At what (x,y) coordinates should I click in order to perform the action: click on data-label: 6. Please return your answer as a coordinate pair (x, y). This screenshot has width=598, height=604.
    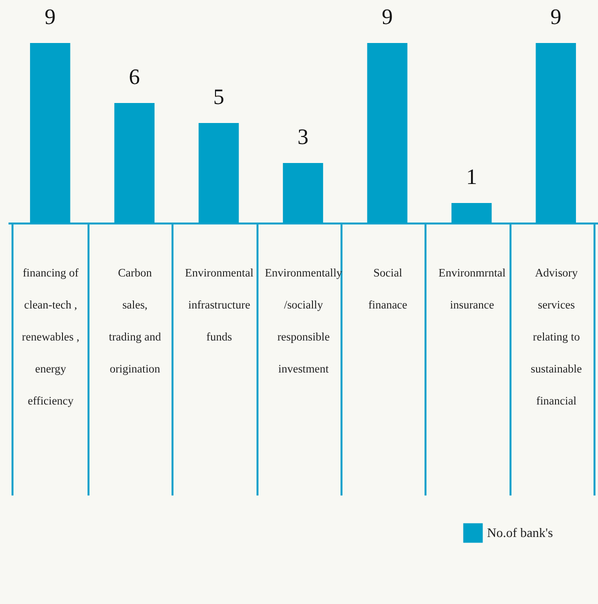
    Looking at the image, I should click on (134, 76).